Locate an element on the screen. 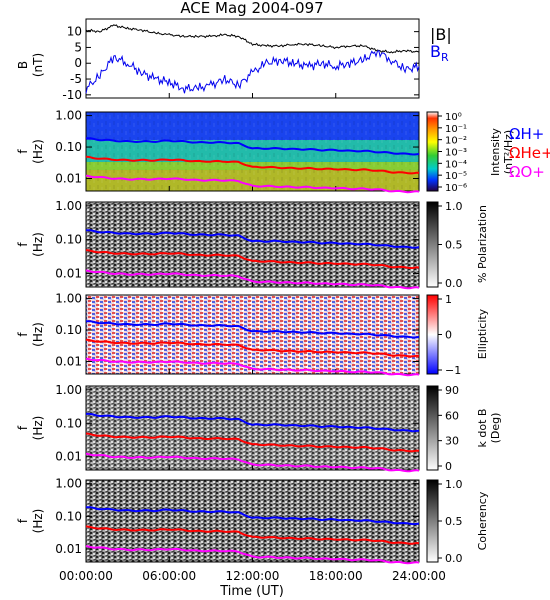  b-y-tick-label: -5 is located at coordinates (76, 79).